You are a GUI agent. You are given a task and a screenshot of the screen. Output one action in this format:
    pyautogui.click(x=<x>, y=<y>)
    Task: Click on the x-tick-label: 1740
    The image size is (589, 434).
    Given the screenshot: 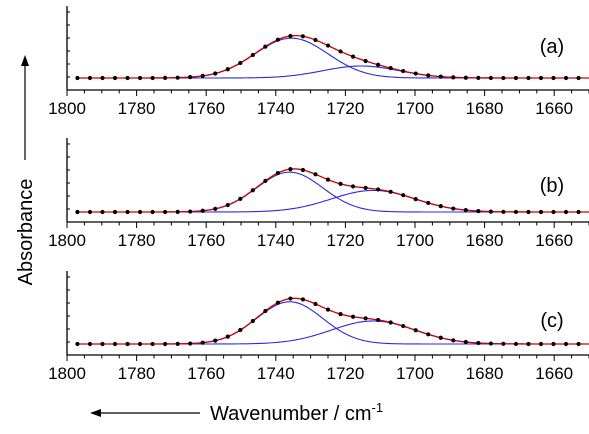 What is the action you would take?
    pyautogui.click(x=276, y=373)
    